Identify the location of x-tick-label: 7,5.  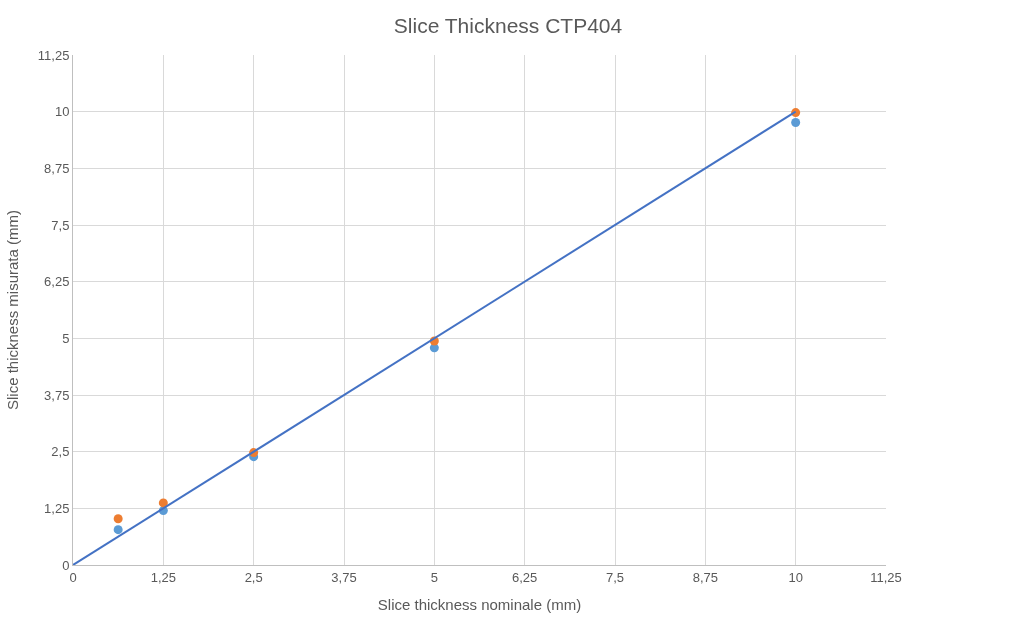
(615, 577).